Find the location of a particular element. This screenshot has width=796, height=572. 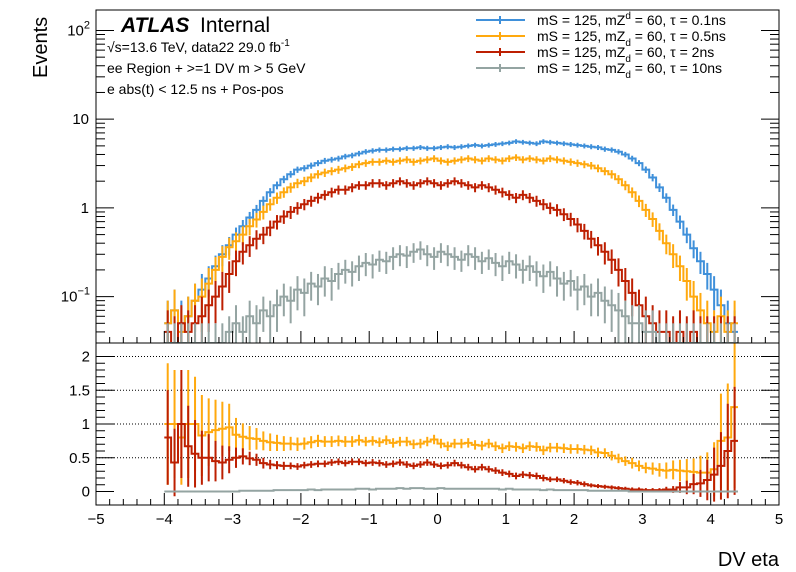

ratio-step-line is located at coordinates (451, 490).